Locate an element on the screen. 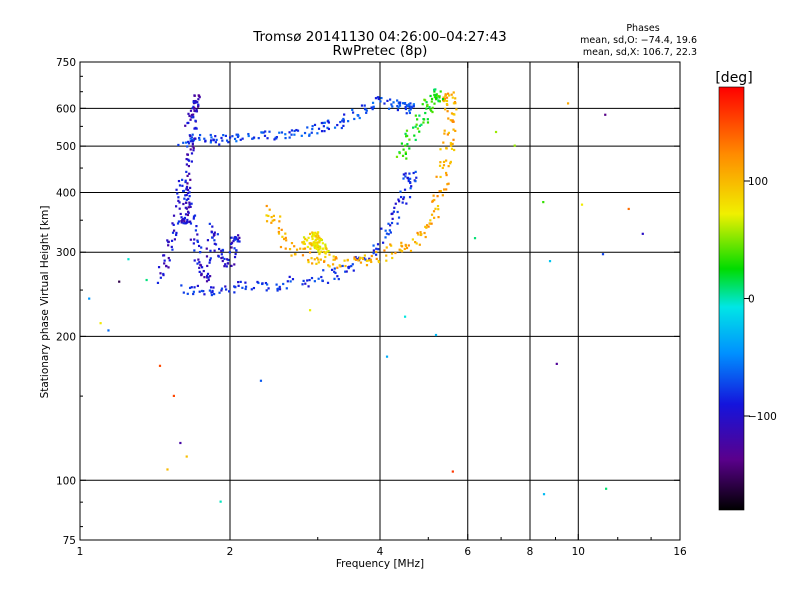 This screenshot has width=800, height=600. chart-subtitle: RwPretec (8p) is located at coordinates (380, 51).